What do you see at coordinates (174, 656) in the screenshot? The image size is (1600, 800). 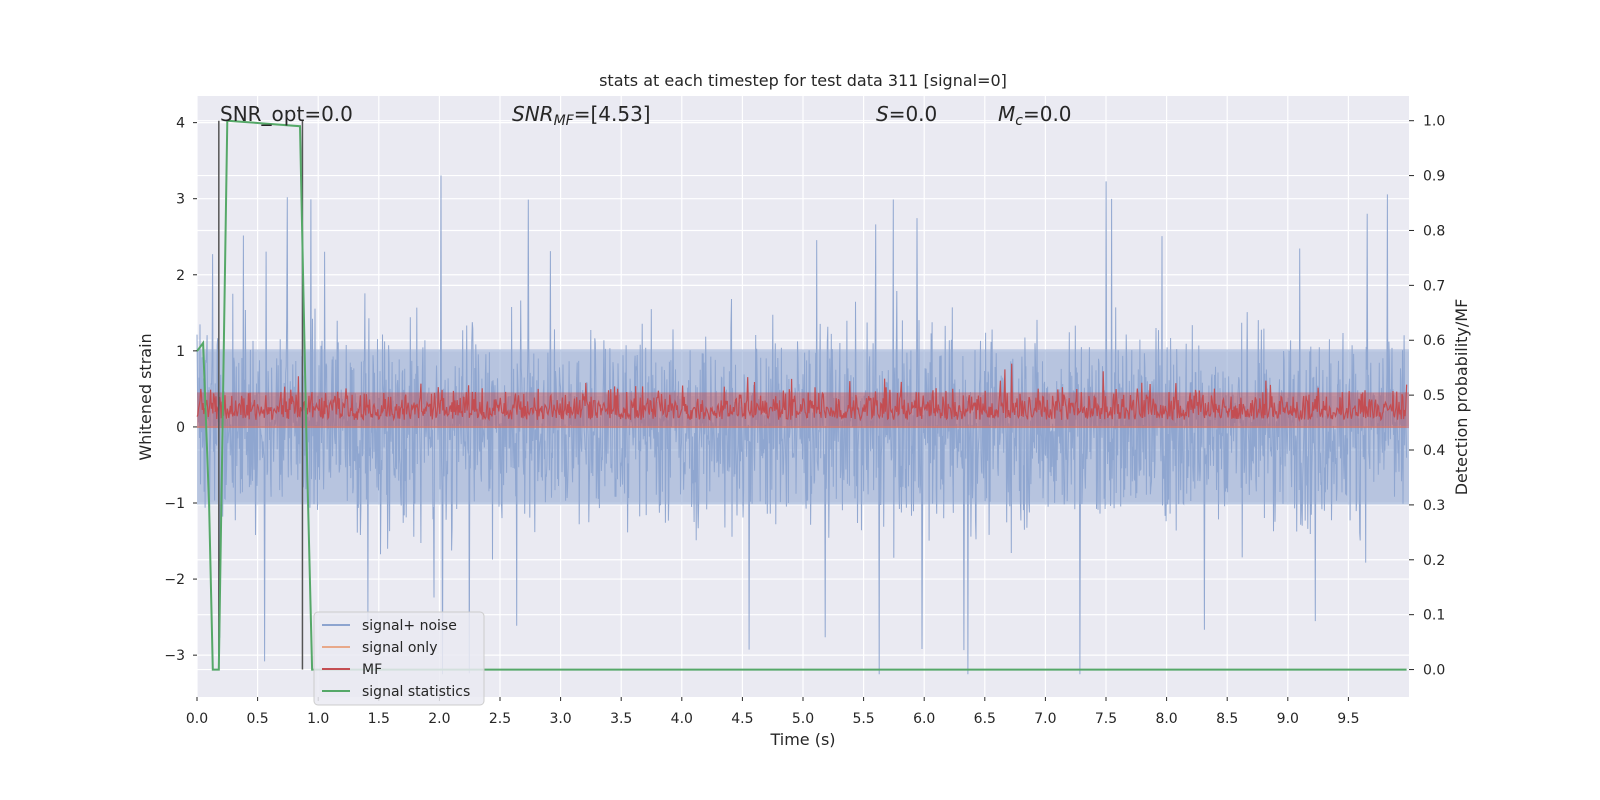 I see `y-tick-label: −3` at bounding box center [174, 656].